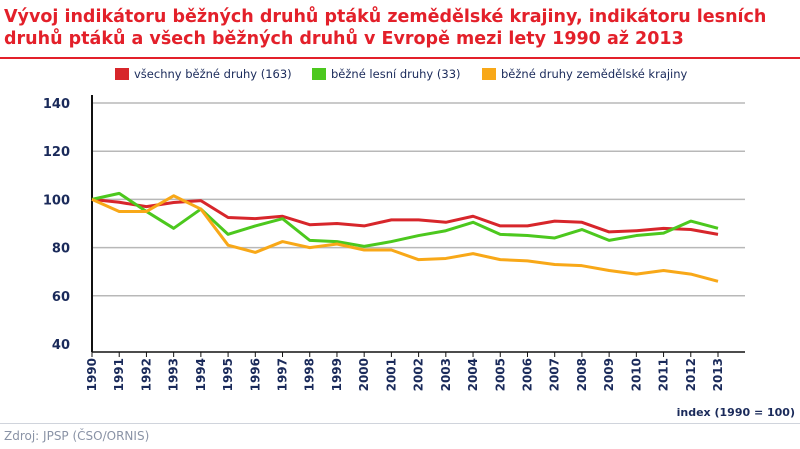  I want to click on y-tick-label: 80, so click(61, 249).